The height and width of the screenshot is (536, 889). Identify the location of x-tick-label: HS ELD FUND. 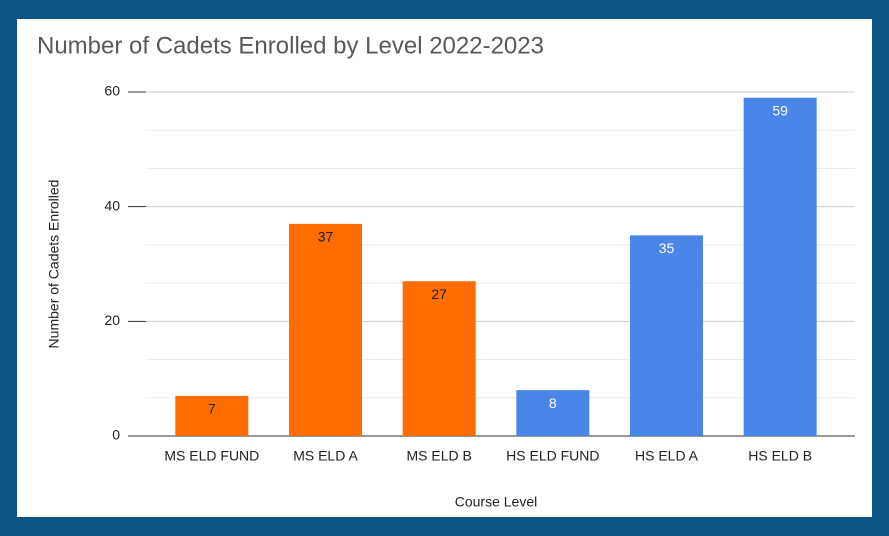
(552, 456).